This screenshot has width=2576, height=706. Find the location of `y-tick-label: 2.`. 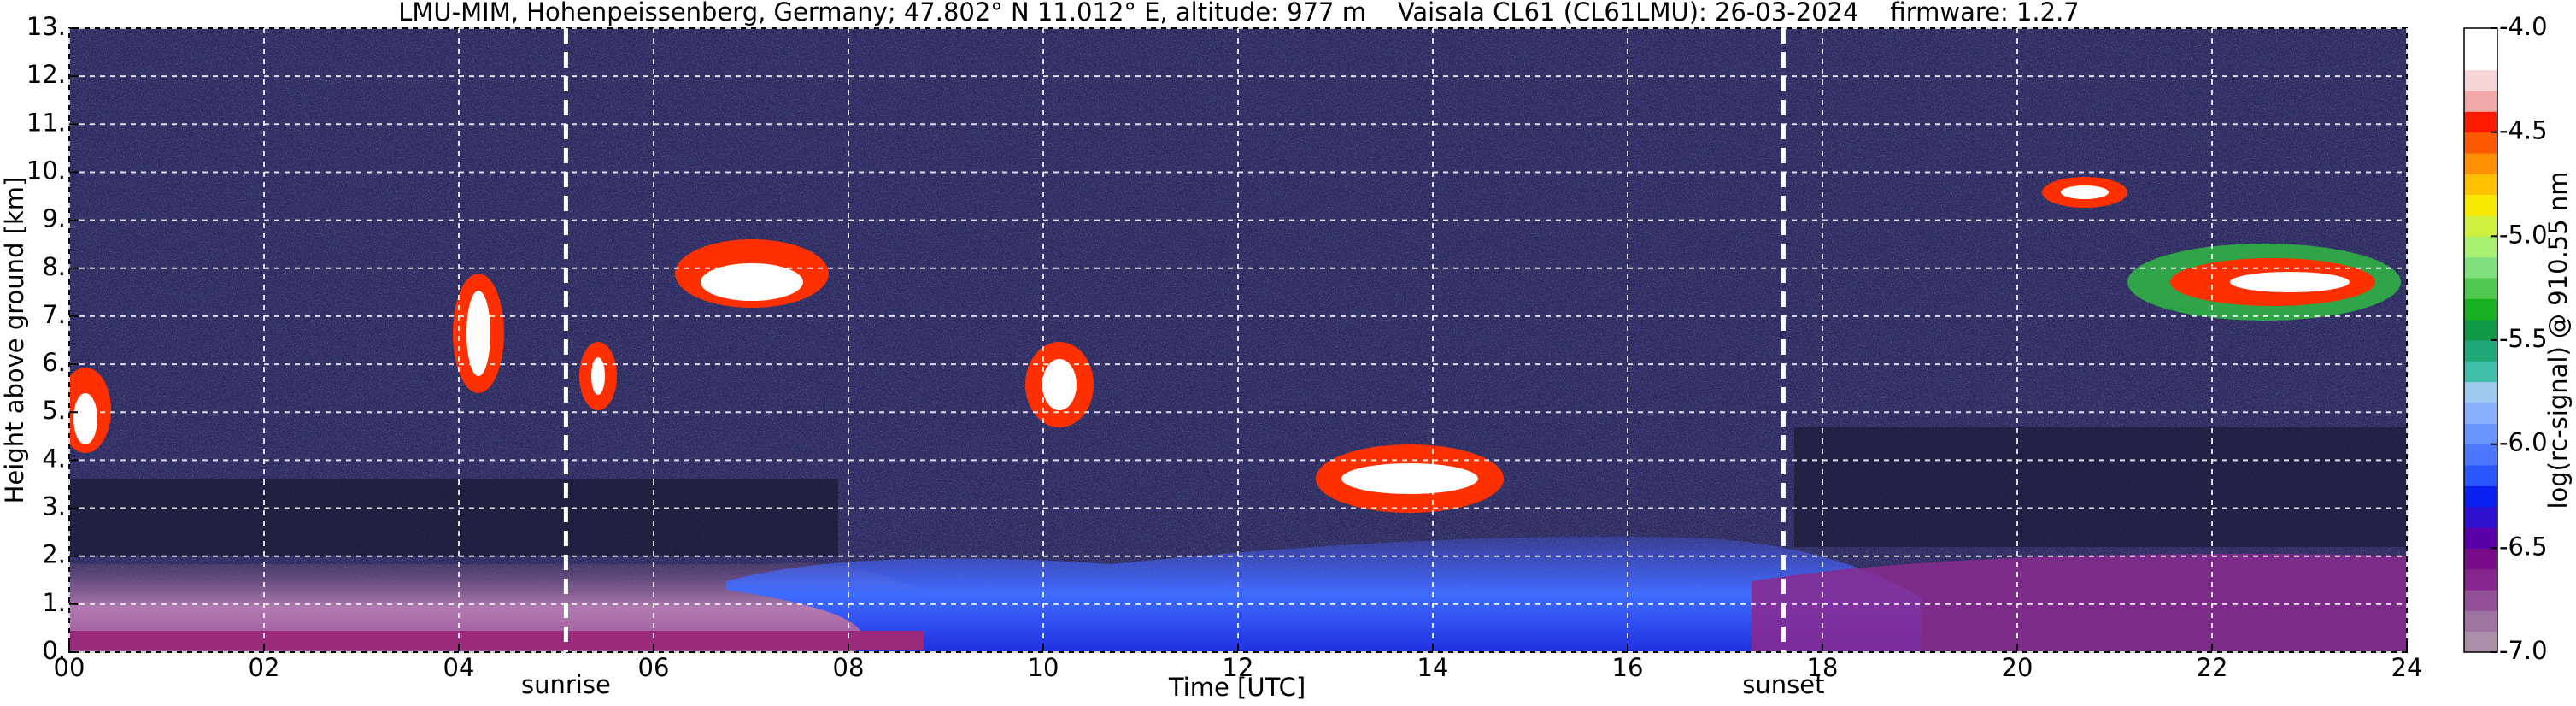

y-tick-label: 2. is located at coordinates (54, 554).